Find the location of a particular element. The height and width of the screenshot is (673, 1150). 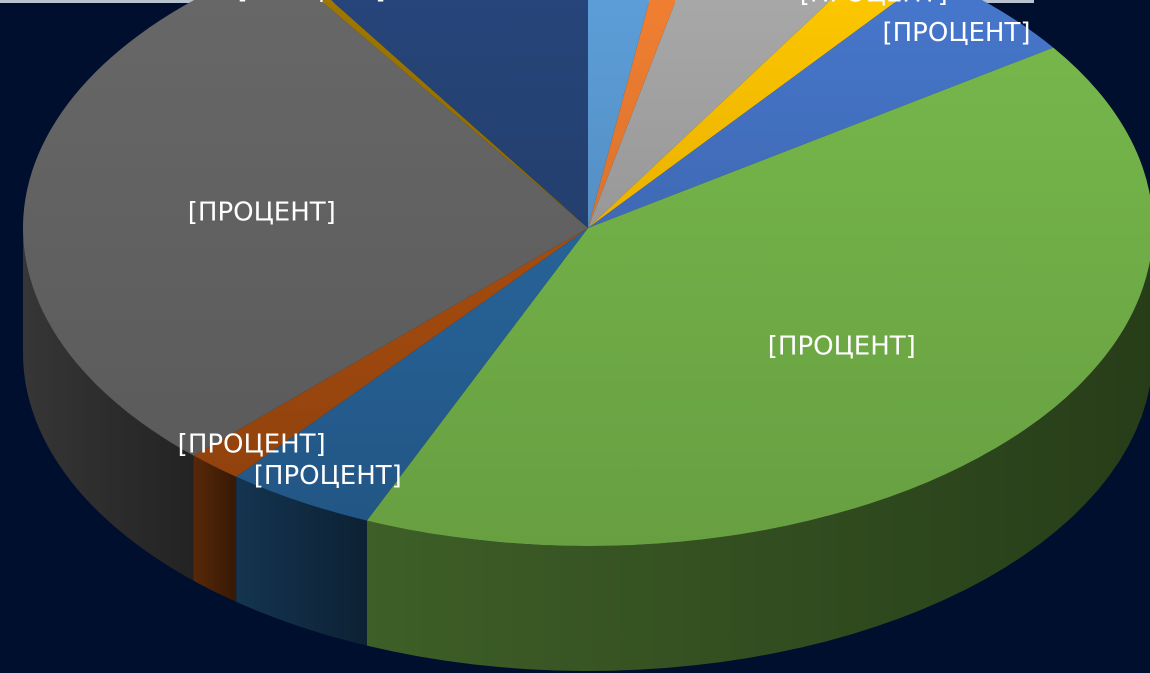

pie-data-label-9: [ПРОЦЕНТ] is located at coordinates (311, 2).